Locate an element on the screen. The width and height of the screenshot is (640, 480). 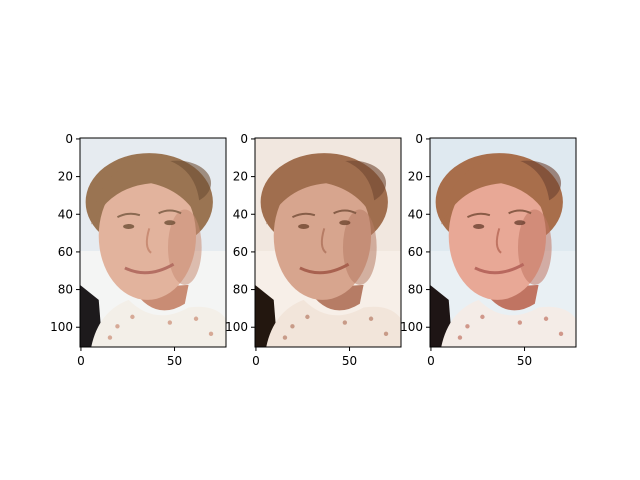
panel-original: 0 20 40 60 80 100 0 50 is located at coordinates (138, 250).